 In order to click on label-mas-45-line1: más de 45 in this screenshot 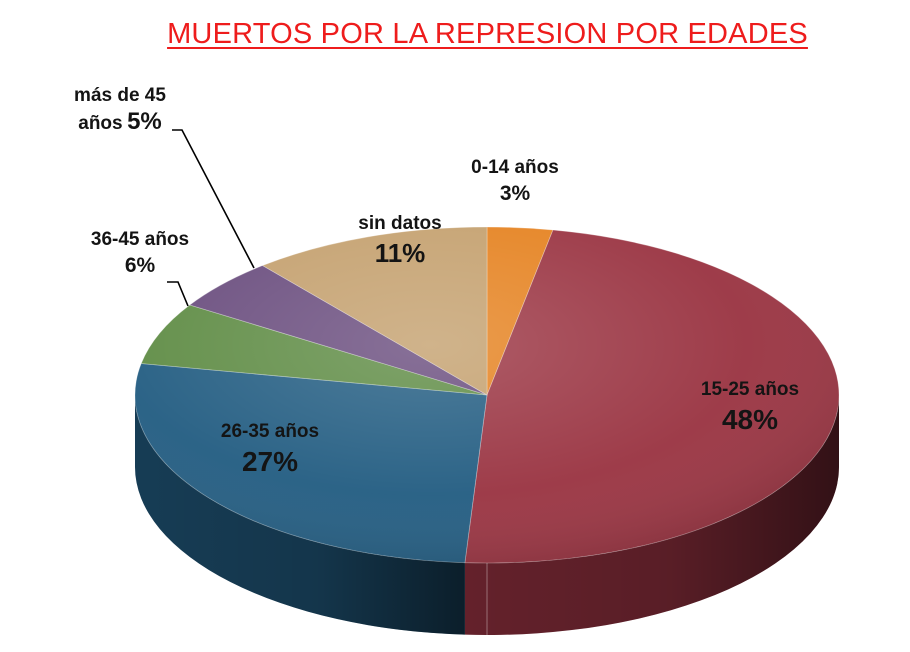, I will do `click(120, 95)`.